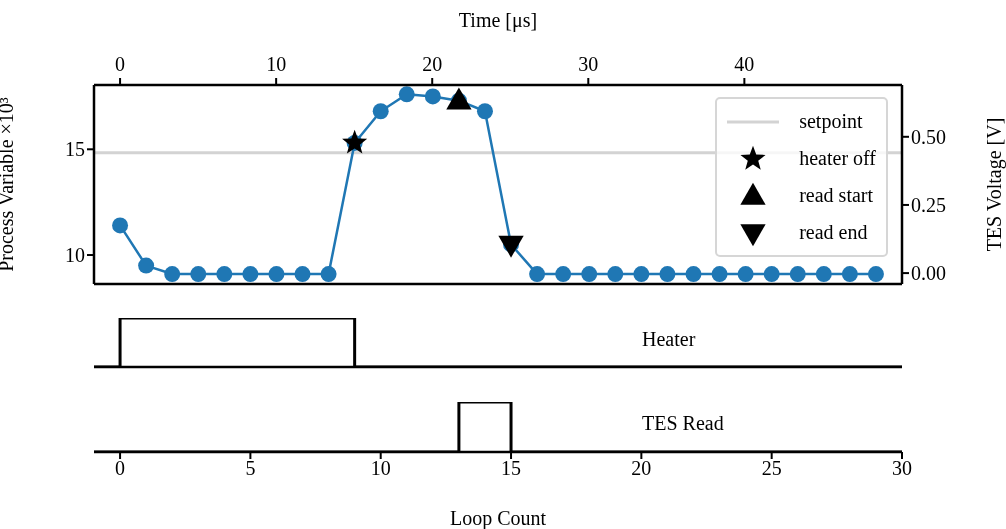 This screenshot has height=529, width=1006. I want to click on series-label: Heater, so click(669, 339).